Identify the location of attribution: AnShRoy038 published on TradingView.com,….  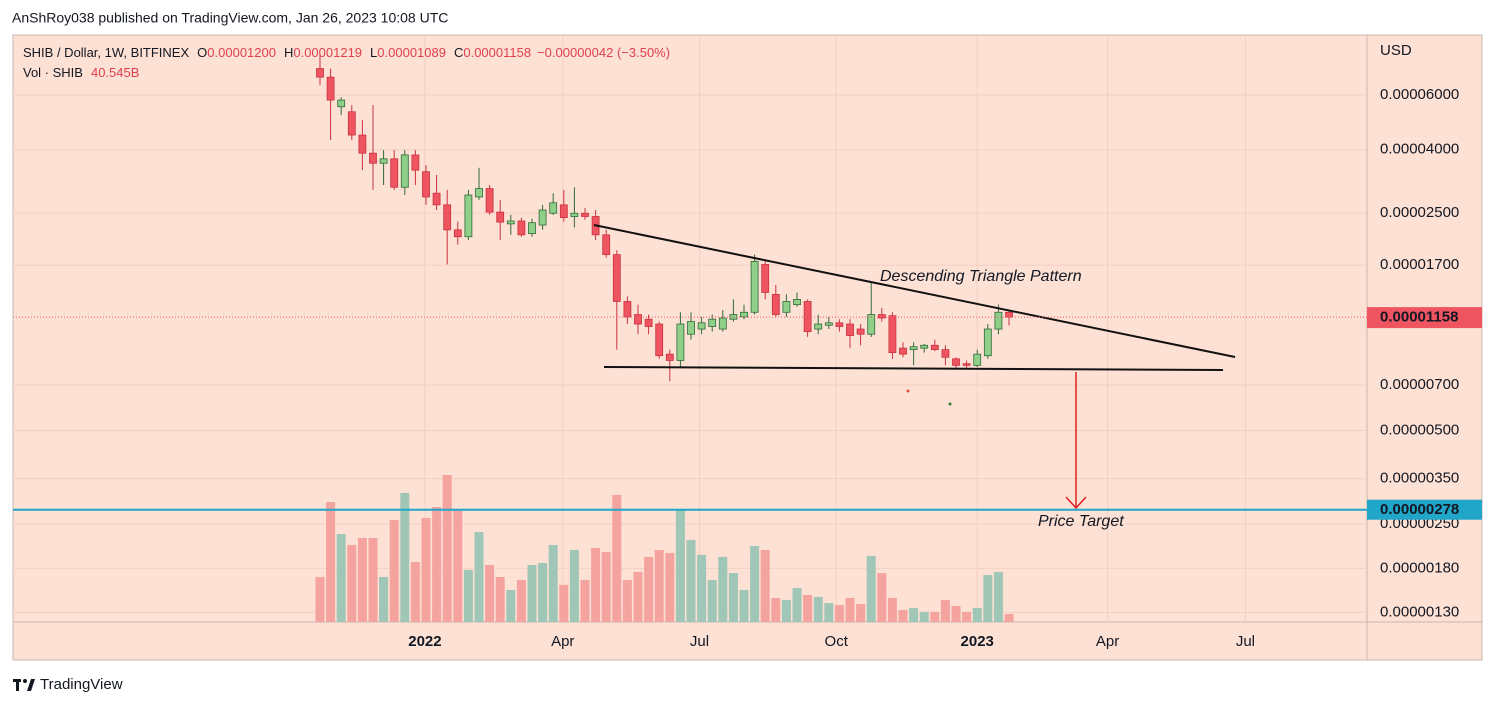
(230, 18).